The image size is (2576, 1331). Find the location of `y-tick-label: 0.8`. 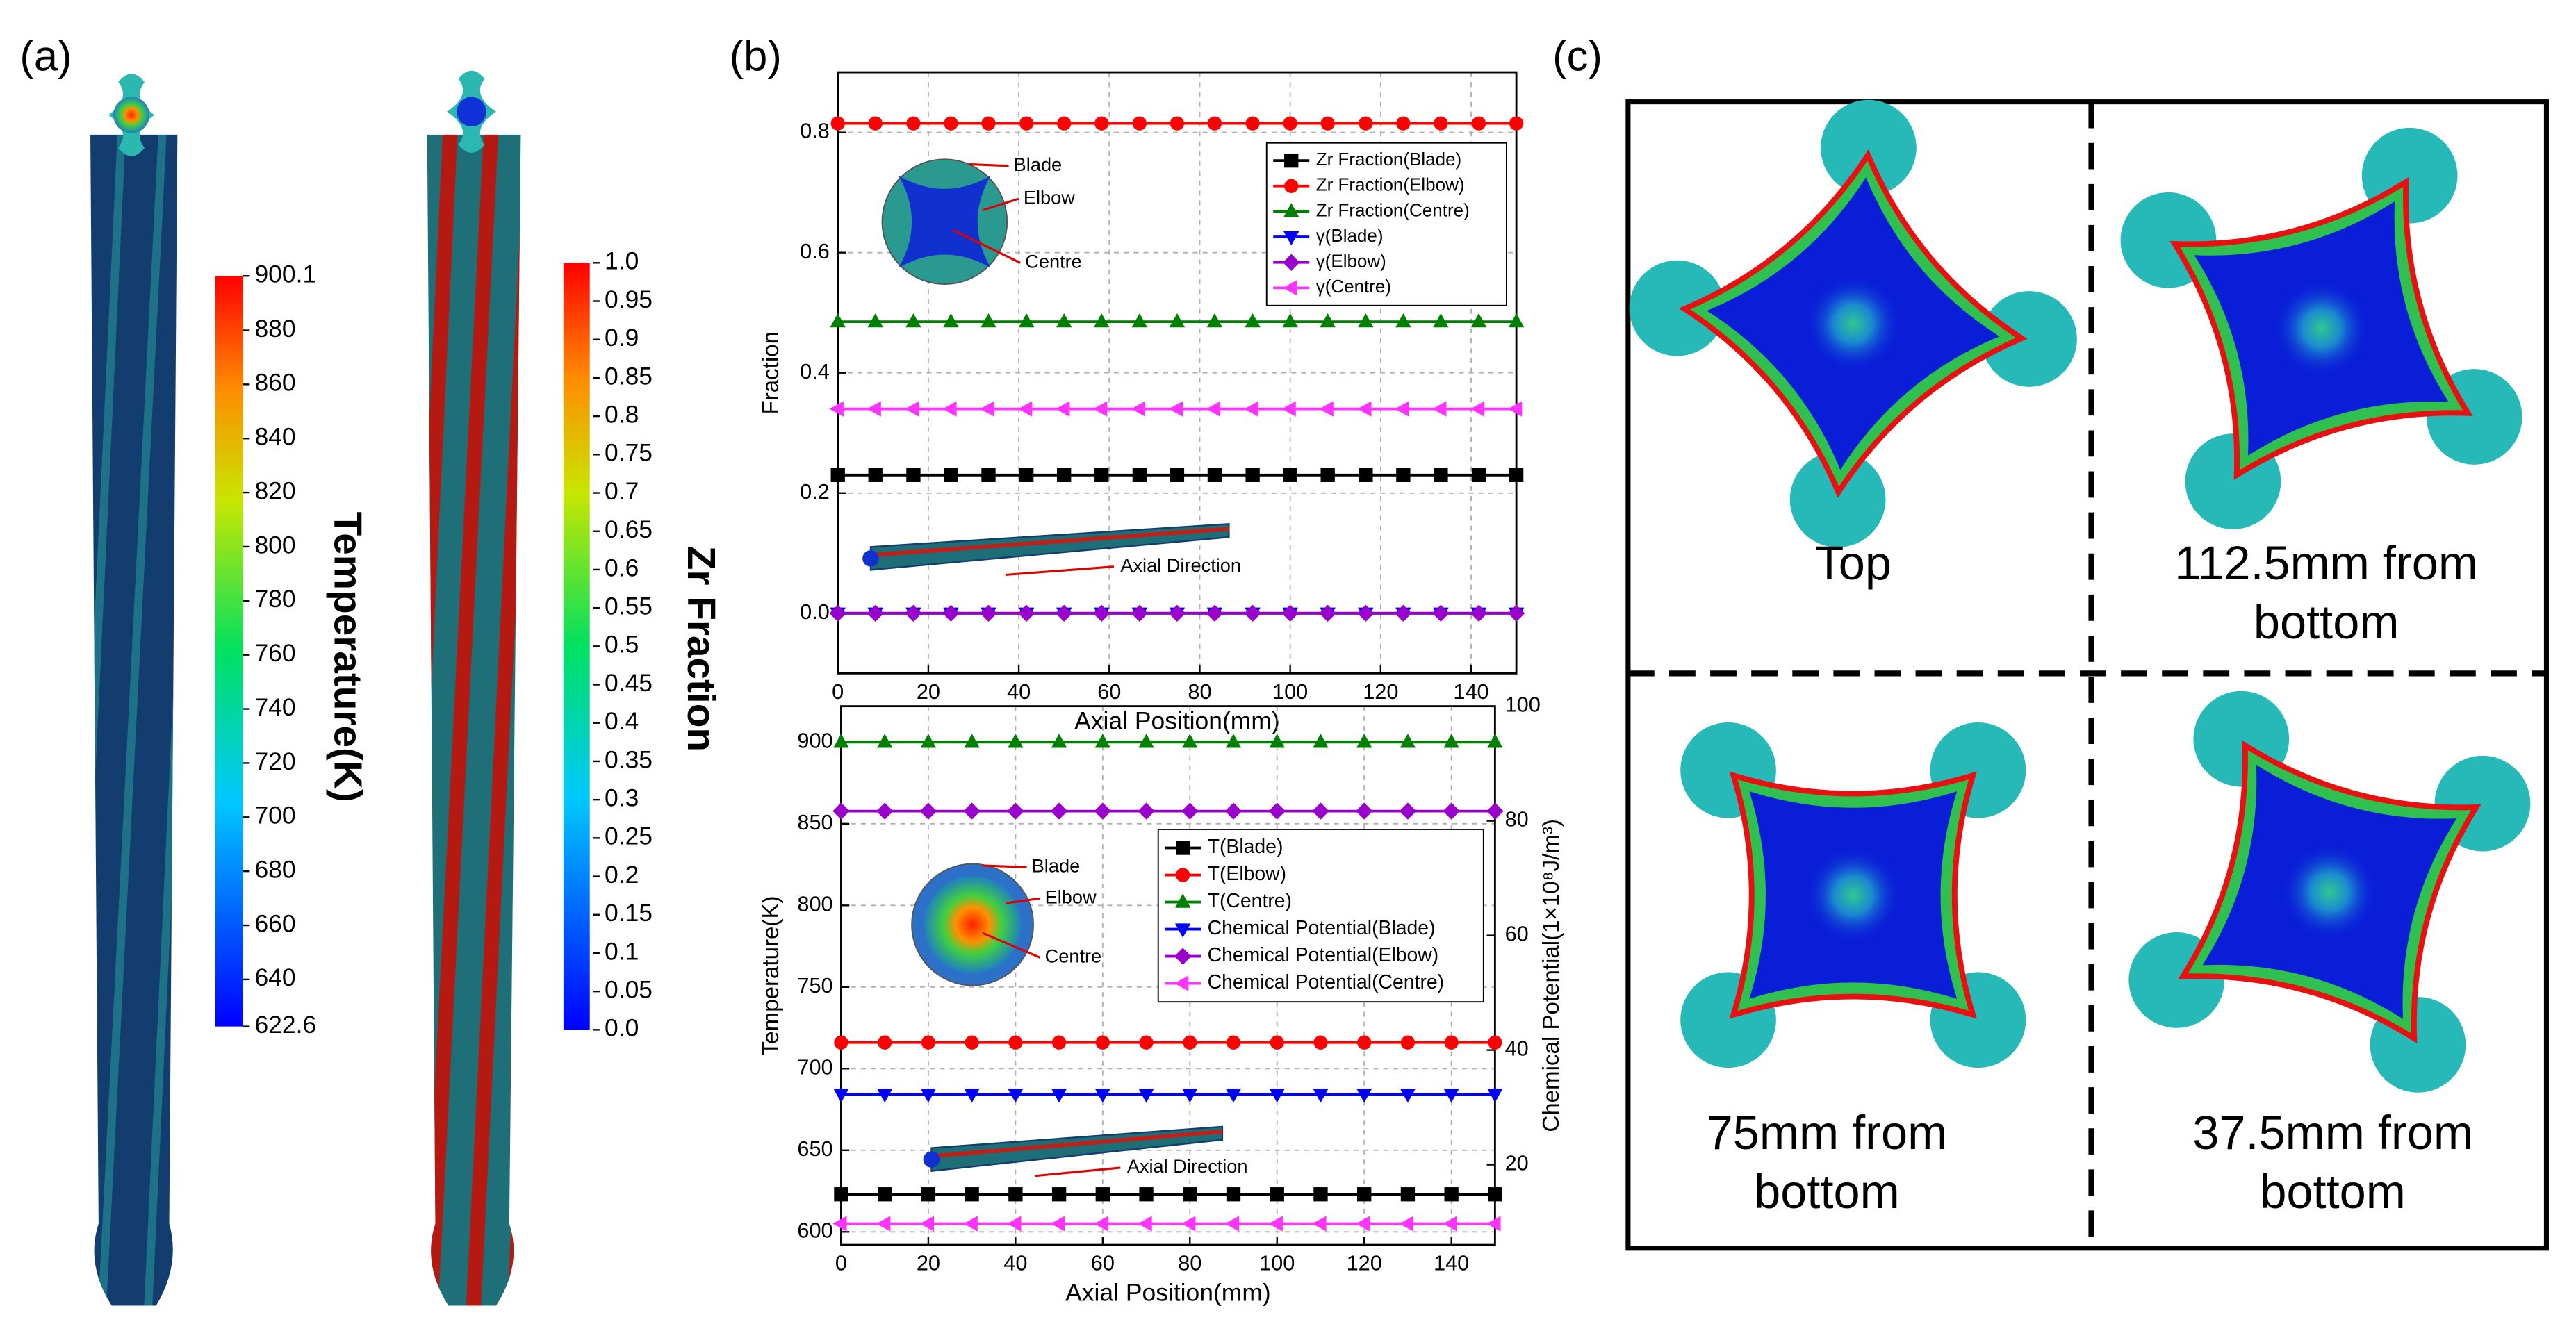

y-tick-label: 0.8 is located at coordinates (815, 131).